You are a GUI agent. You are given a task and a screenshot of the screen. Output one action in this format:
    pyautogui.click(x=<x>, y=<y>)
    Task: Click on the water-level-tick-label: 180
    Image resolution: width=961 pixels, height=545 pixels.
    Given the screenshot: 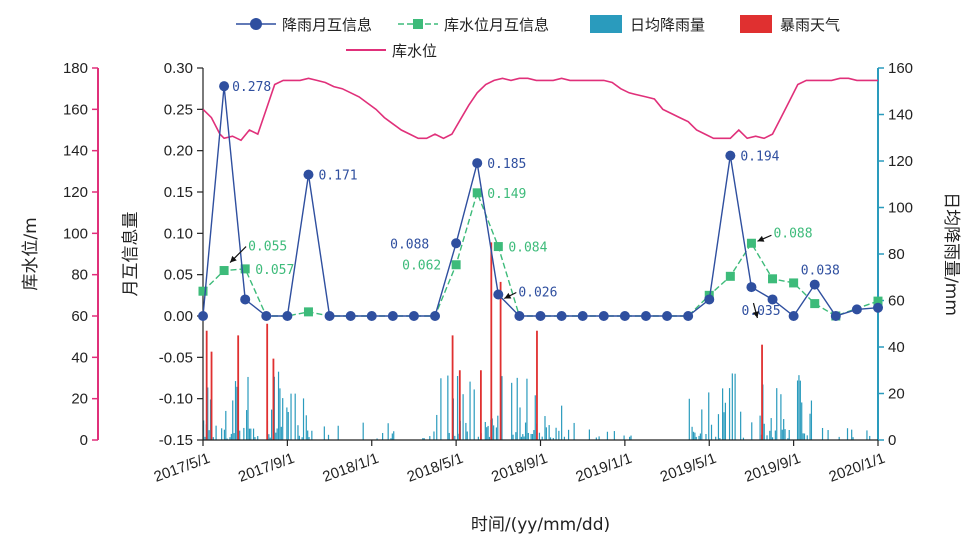 What is the action you would take?
    pyautogui.click(x=75, y=68)
    